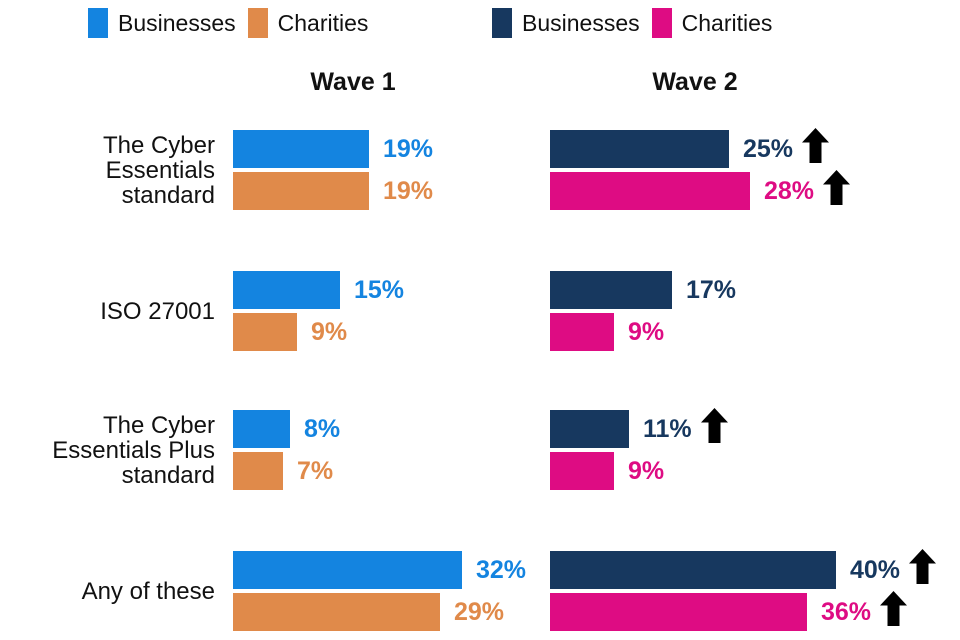  Describe the element at coordinates (667, 428) in the screenshot. I see `value-label: 11%` at that location.